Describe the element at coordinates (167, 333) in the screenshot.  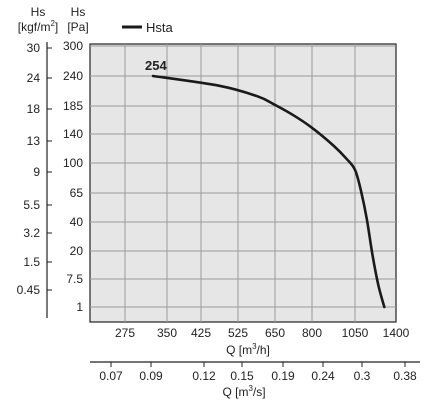
I see `x-main-tick-1: 350` at that location.